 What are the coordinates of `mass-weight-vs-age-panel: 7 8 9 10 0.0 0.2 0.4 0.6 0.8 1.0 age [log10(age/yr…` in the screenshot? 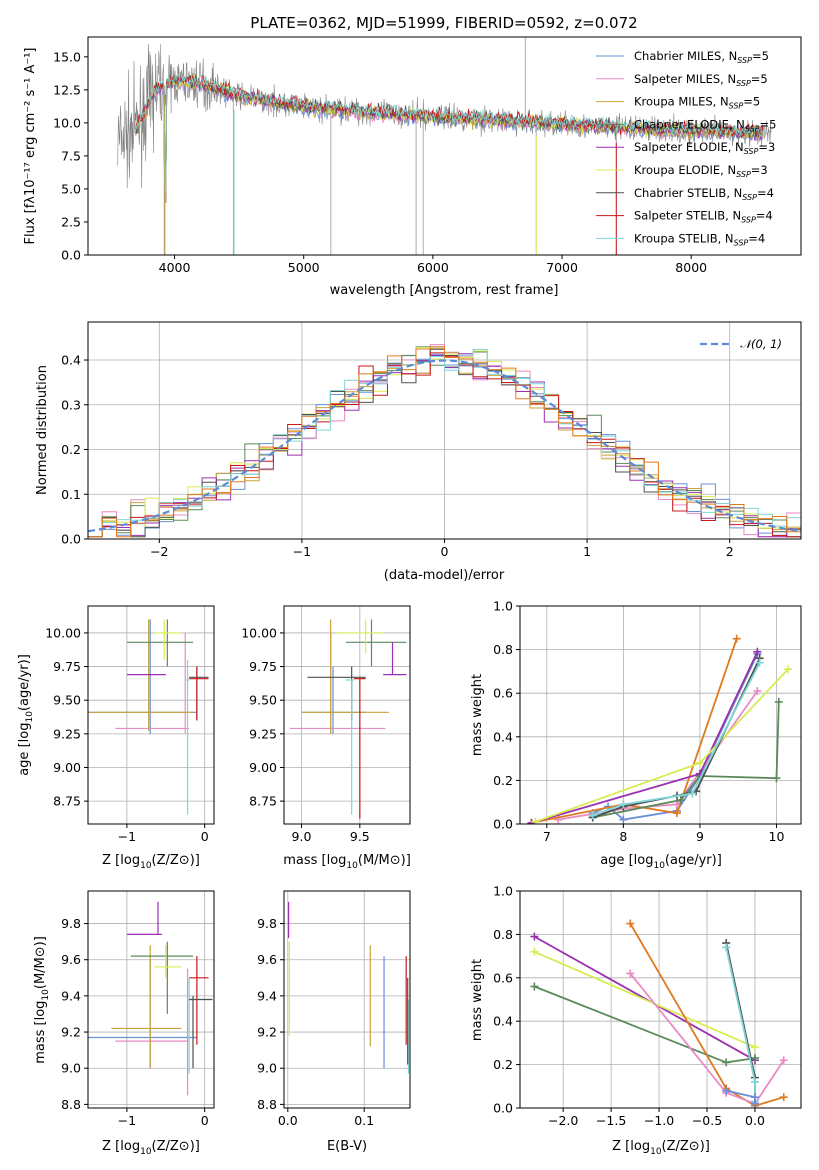 It's located at (636, 735).